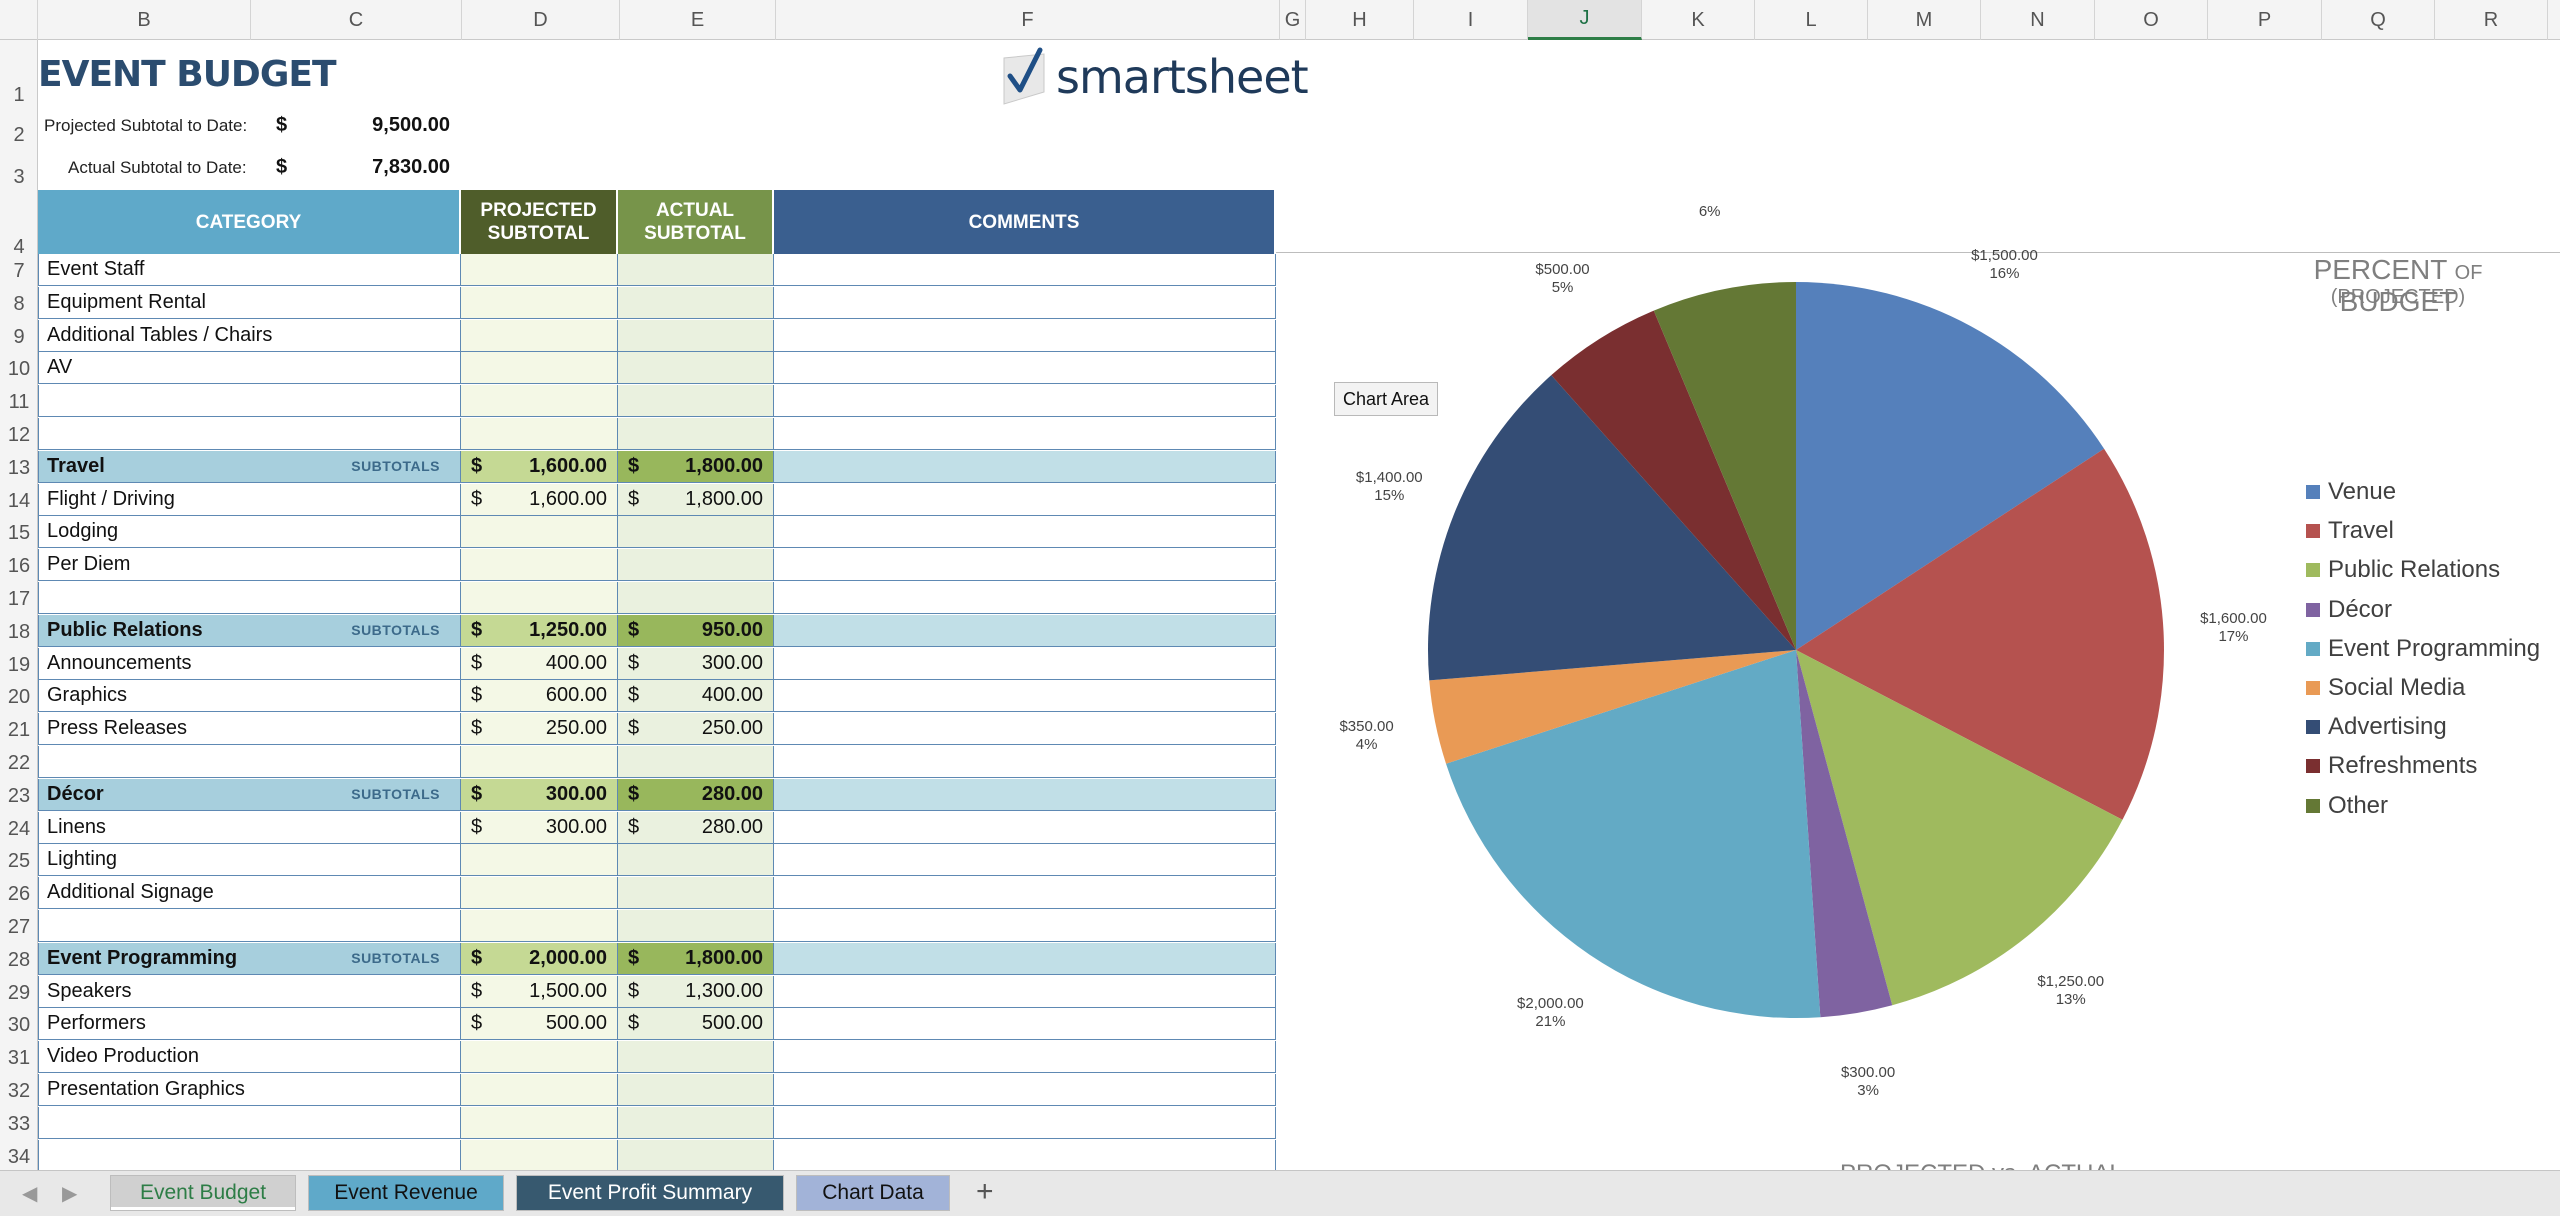 The image size is (2560, 1216). I want to click on sheet-tab-event-budget: Event Budget, so click(203, 1193).